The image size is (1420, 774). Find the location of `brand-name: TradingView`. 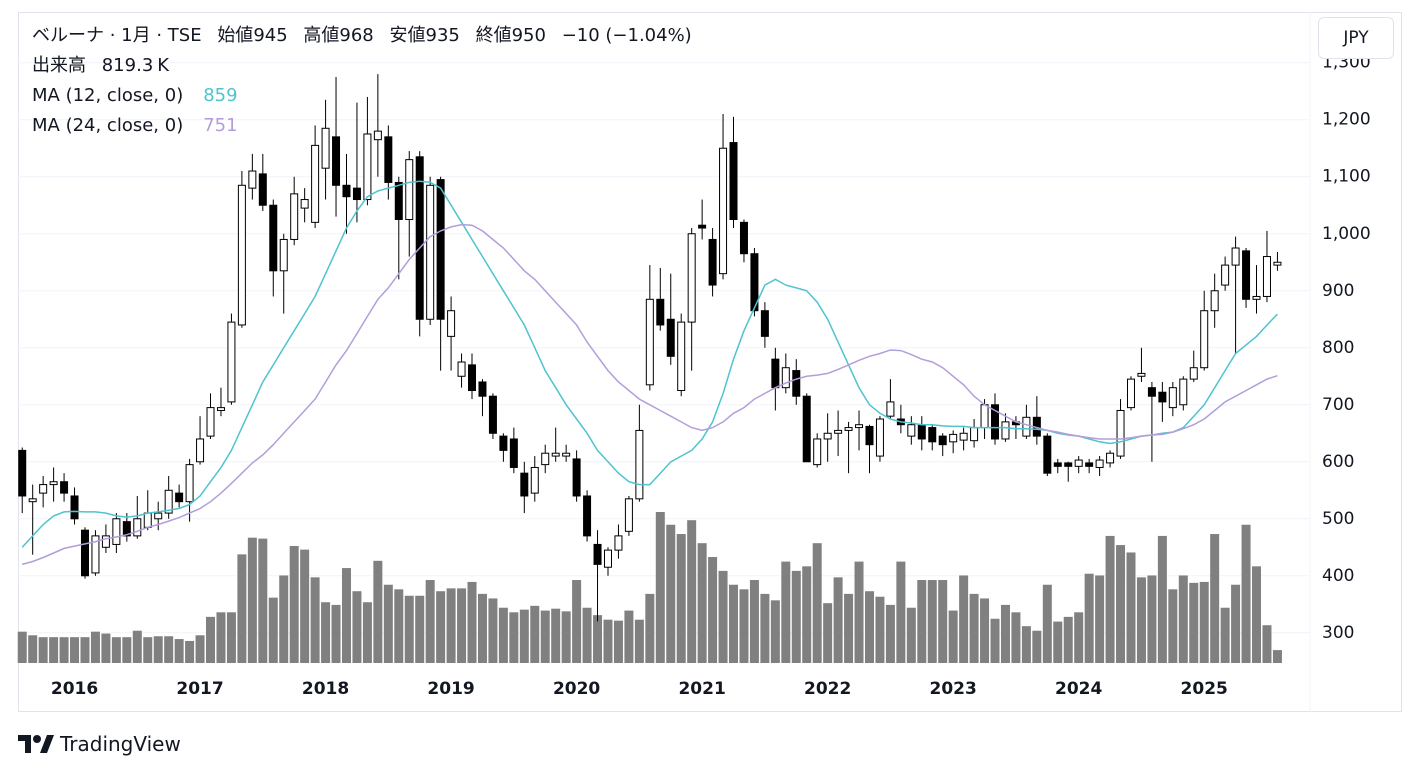

brand-name: TradingView is located at coordinates (120, 744).